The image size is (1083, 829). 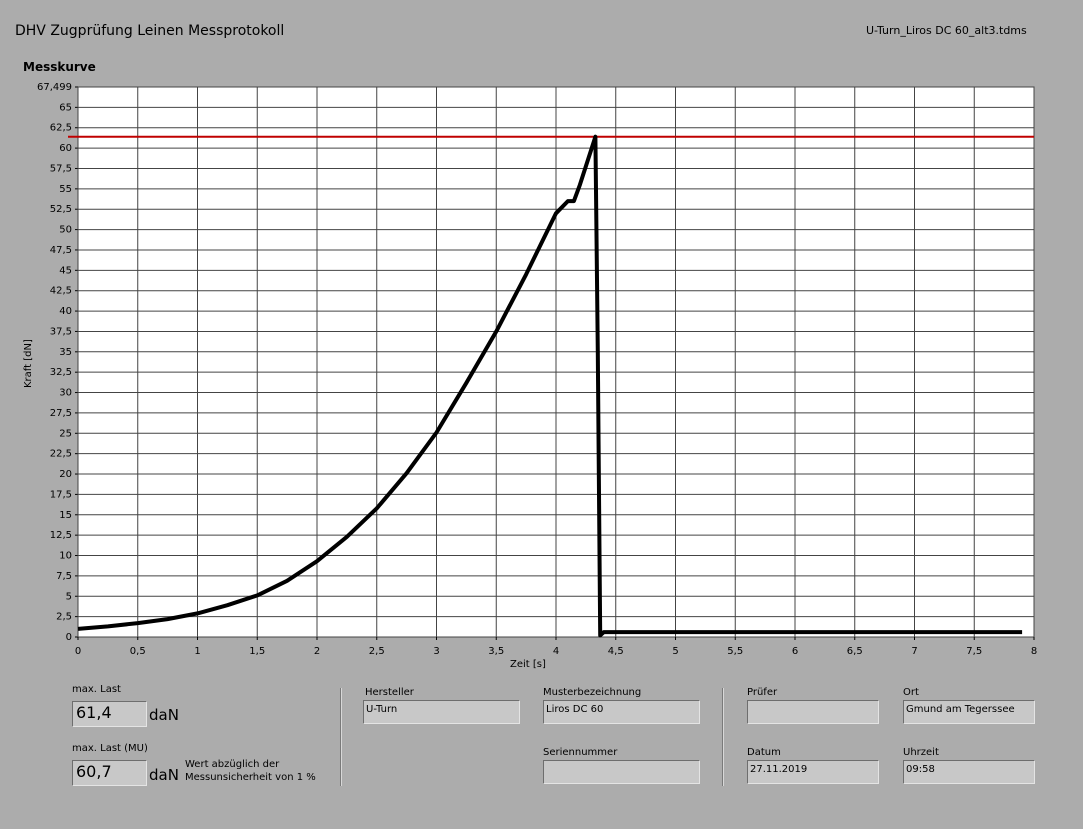 I want to click on chart-title: Messkurve, so click(x=59, y=67).